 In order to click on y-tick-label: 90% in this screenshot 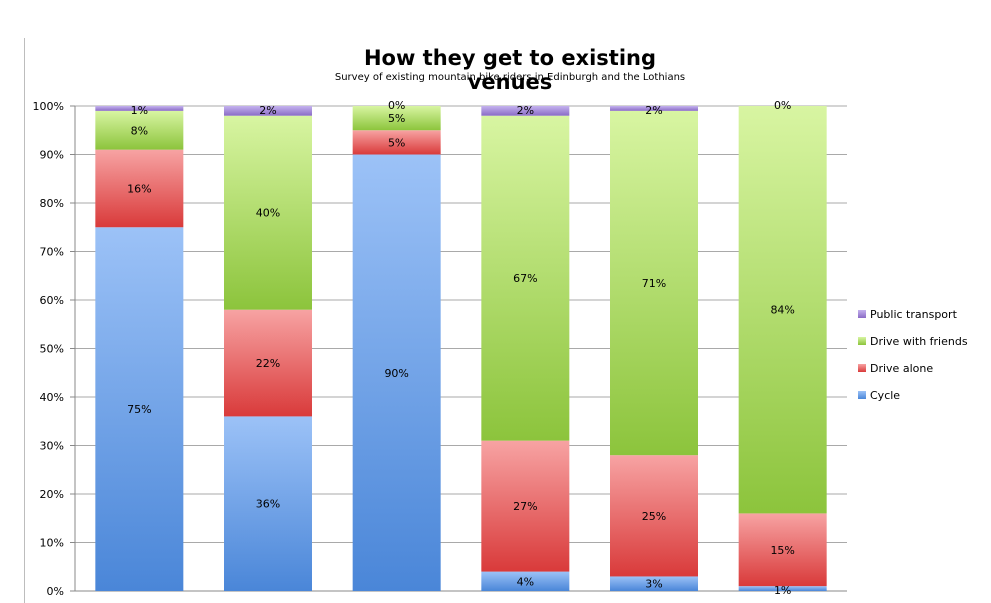, I will do `click(52, 155)`.